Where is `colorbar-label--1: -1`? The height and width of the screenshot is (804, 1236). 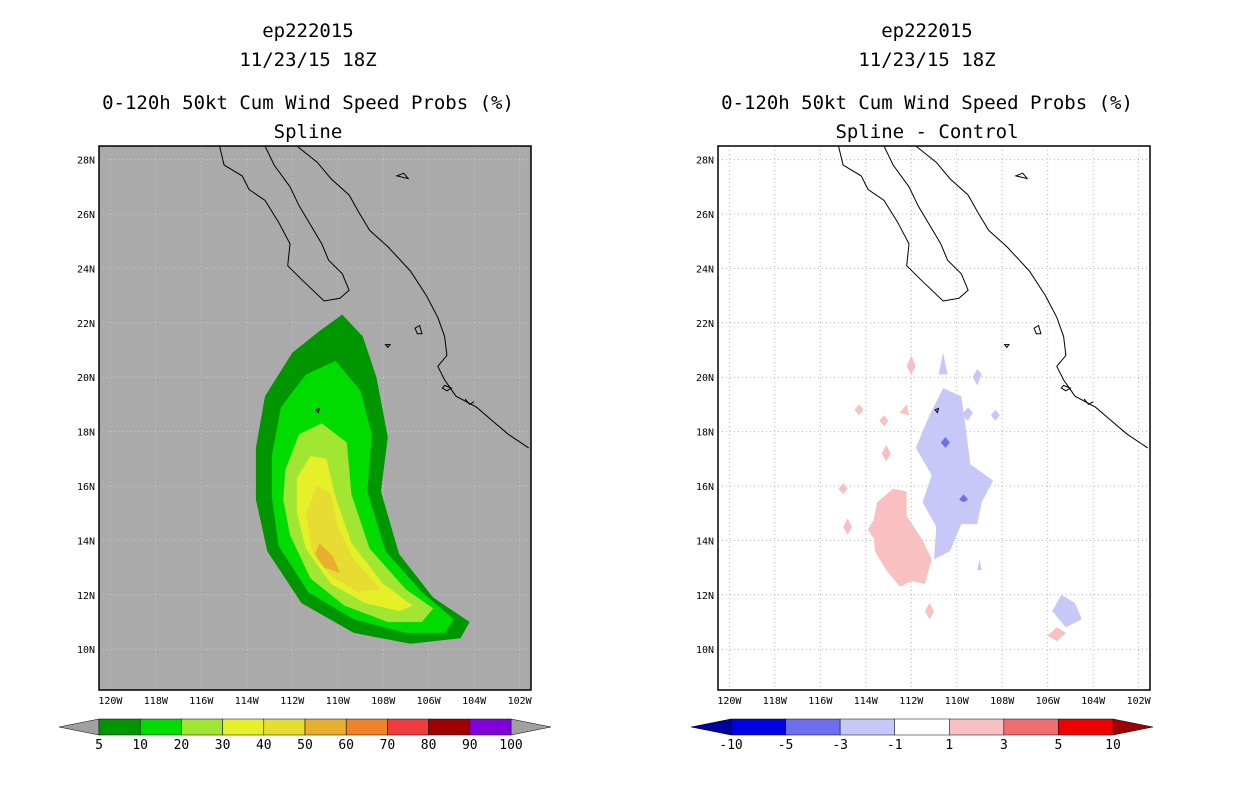
colorbar-label--1: -1 is located at coordinates (895, 745).